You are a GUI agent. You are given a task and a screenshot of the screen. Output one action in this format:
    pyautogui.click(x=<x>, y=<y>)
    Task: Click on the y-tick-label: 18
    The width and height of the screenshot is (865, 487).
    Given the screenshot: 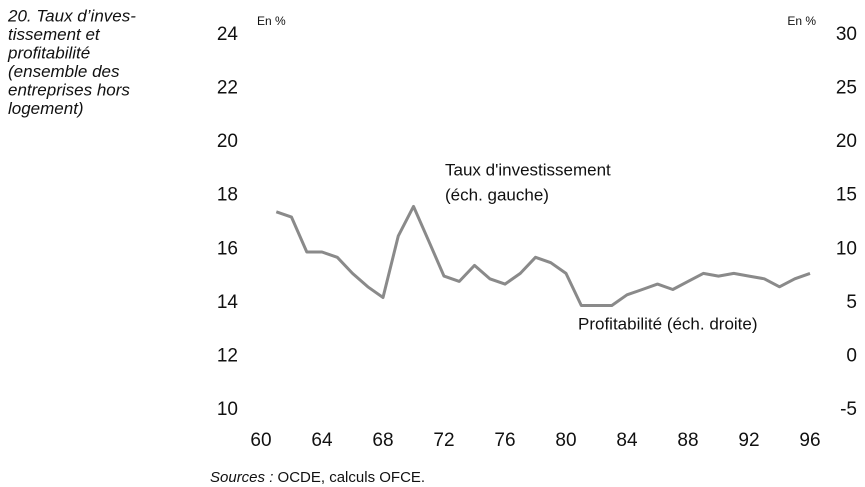 What is the action you would take?
    pyautogui.click(x=227, y=195)
    